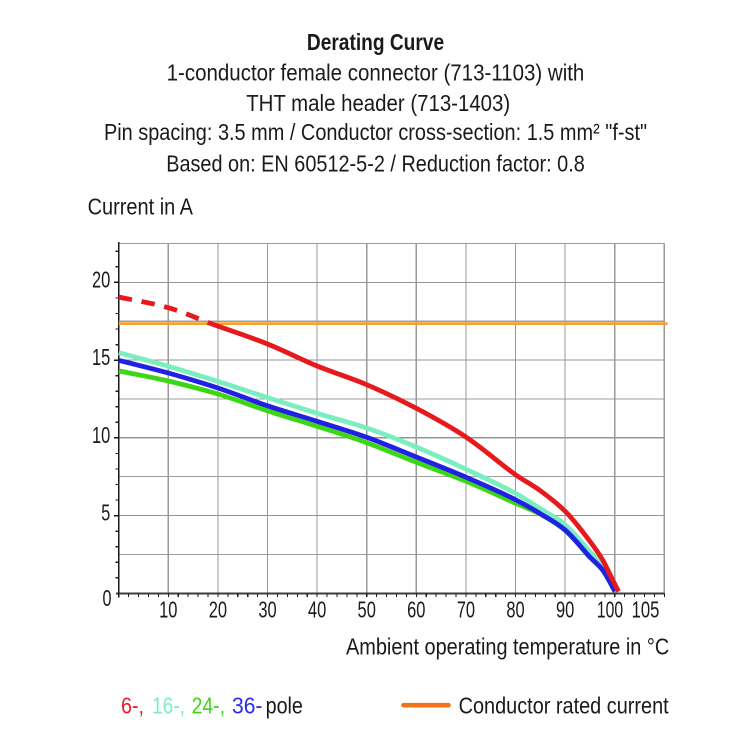  What do you see at coordinates (141, 206) in the screenshot?
I see `svg-text: Current in A` at bounding box center [141, 206].